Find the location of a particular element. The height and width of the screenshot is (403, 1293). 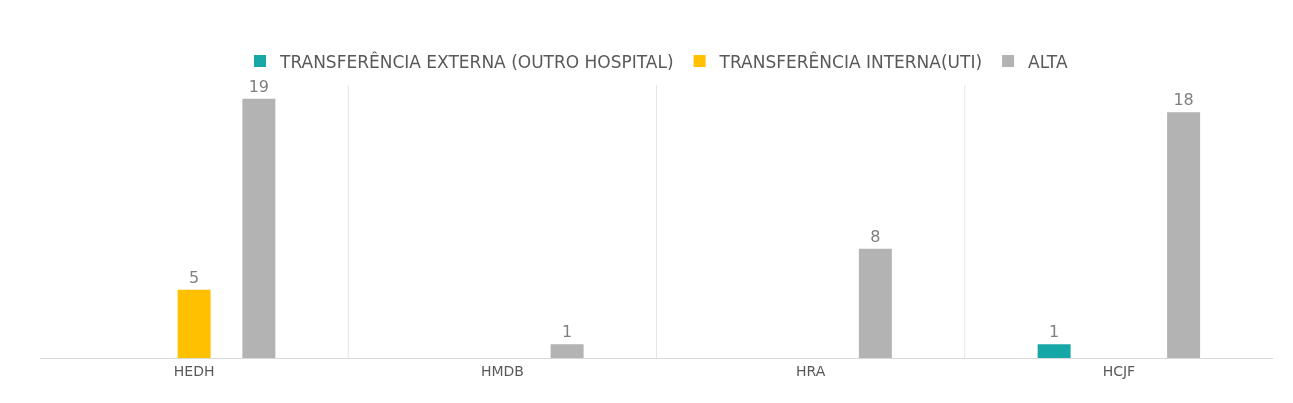

data-label: 8 is located at coordinates (875, 236).